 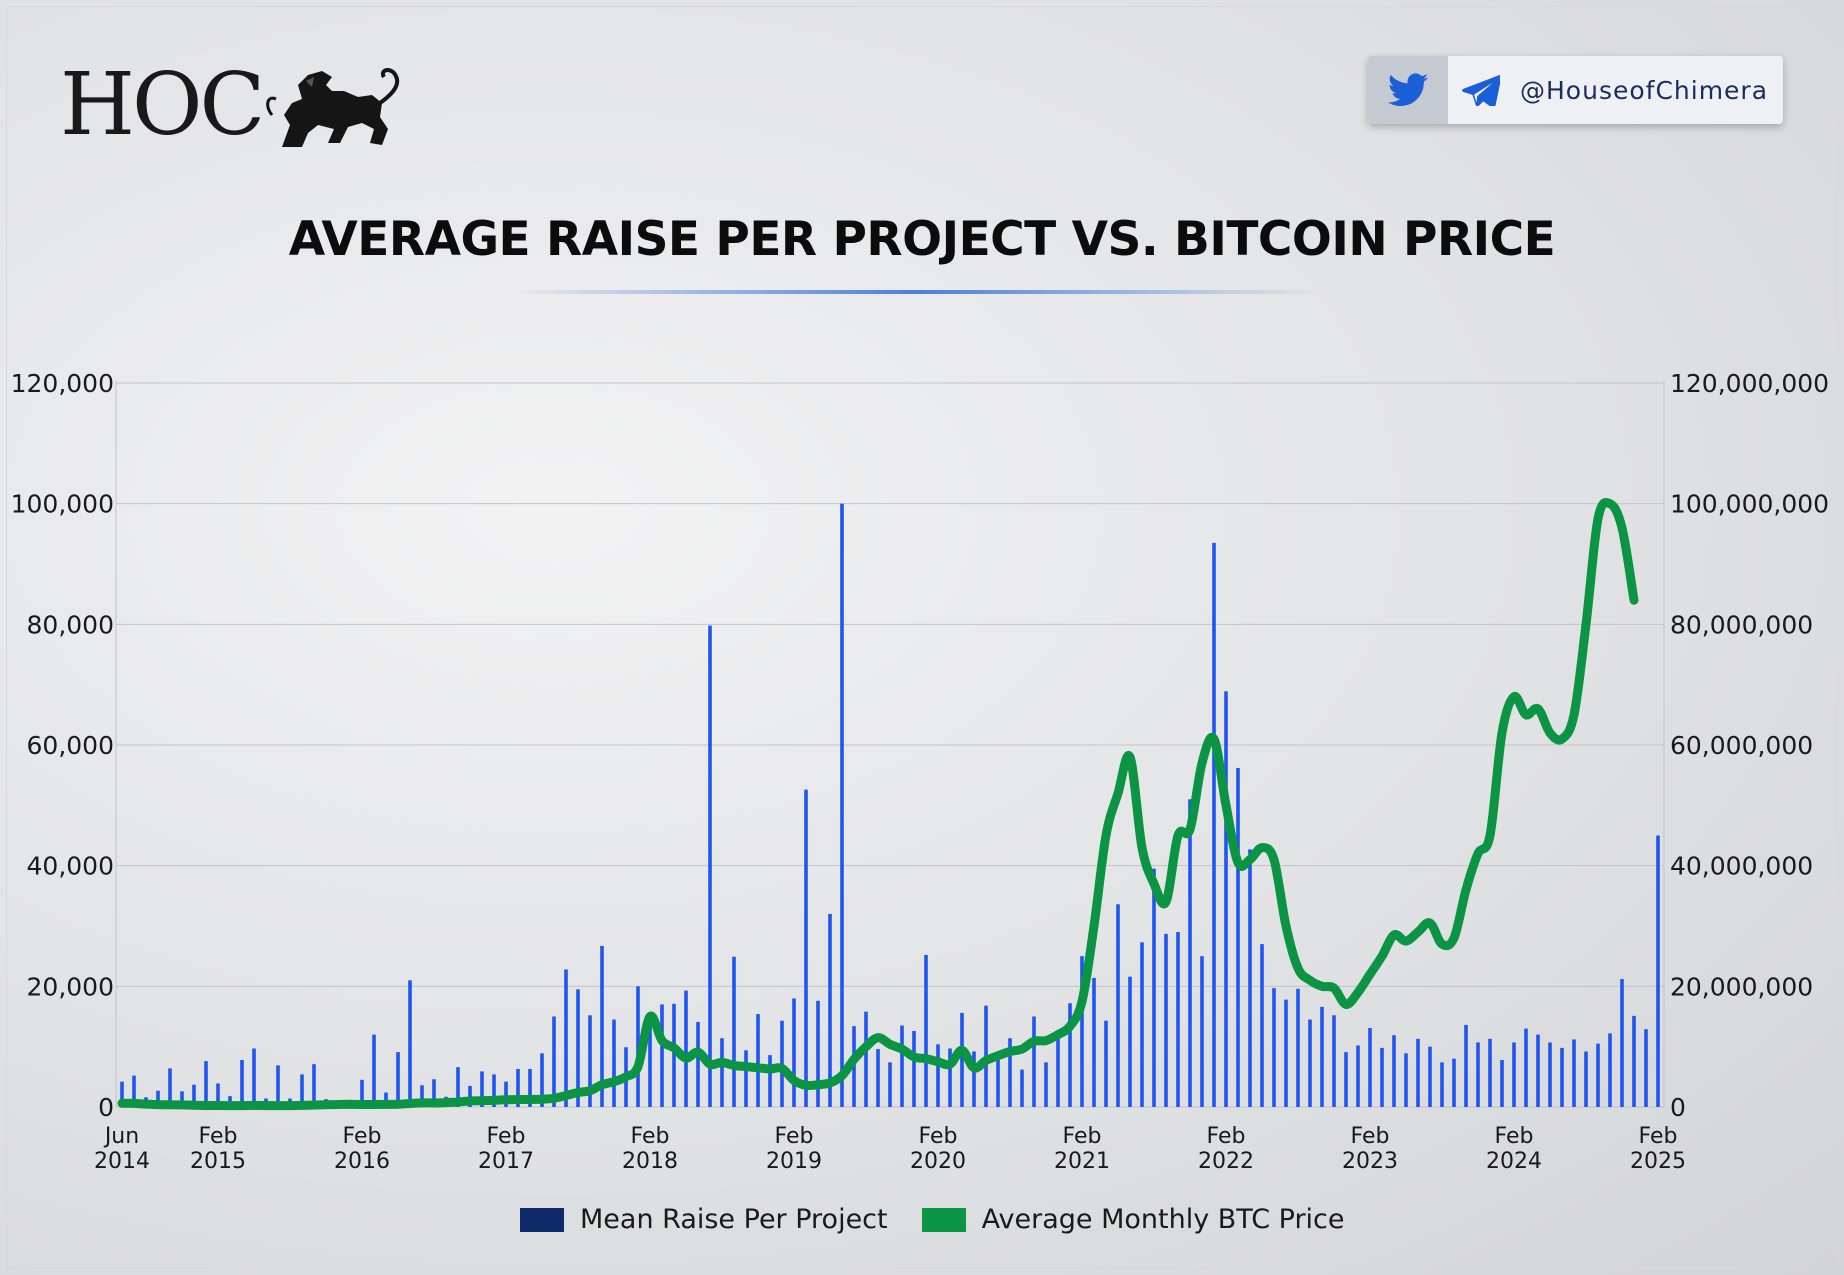 What do you see at coordinates (70, 624) in the screenshot?
I see `left-tick-label: 80,000` at bounding box center [70, 624].